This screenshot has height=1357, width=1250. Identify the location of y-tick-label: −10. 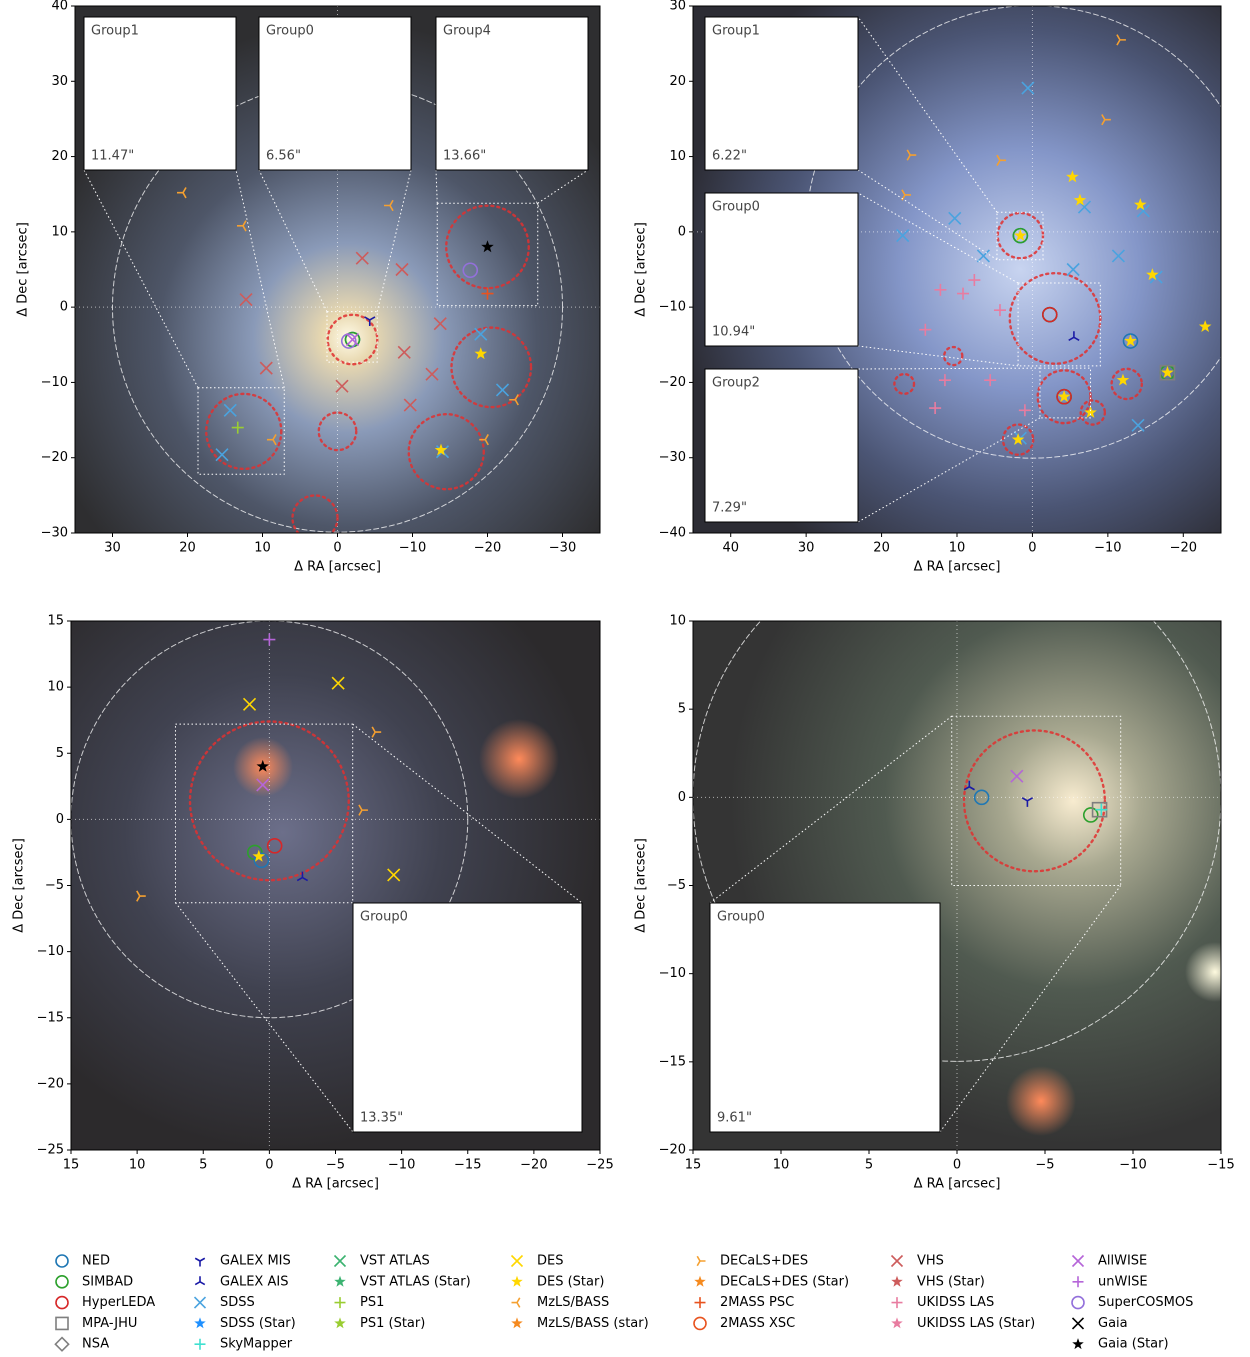
(54, 382).